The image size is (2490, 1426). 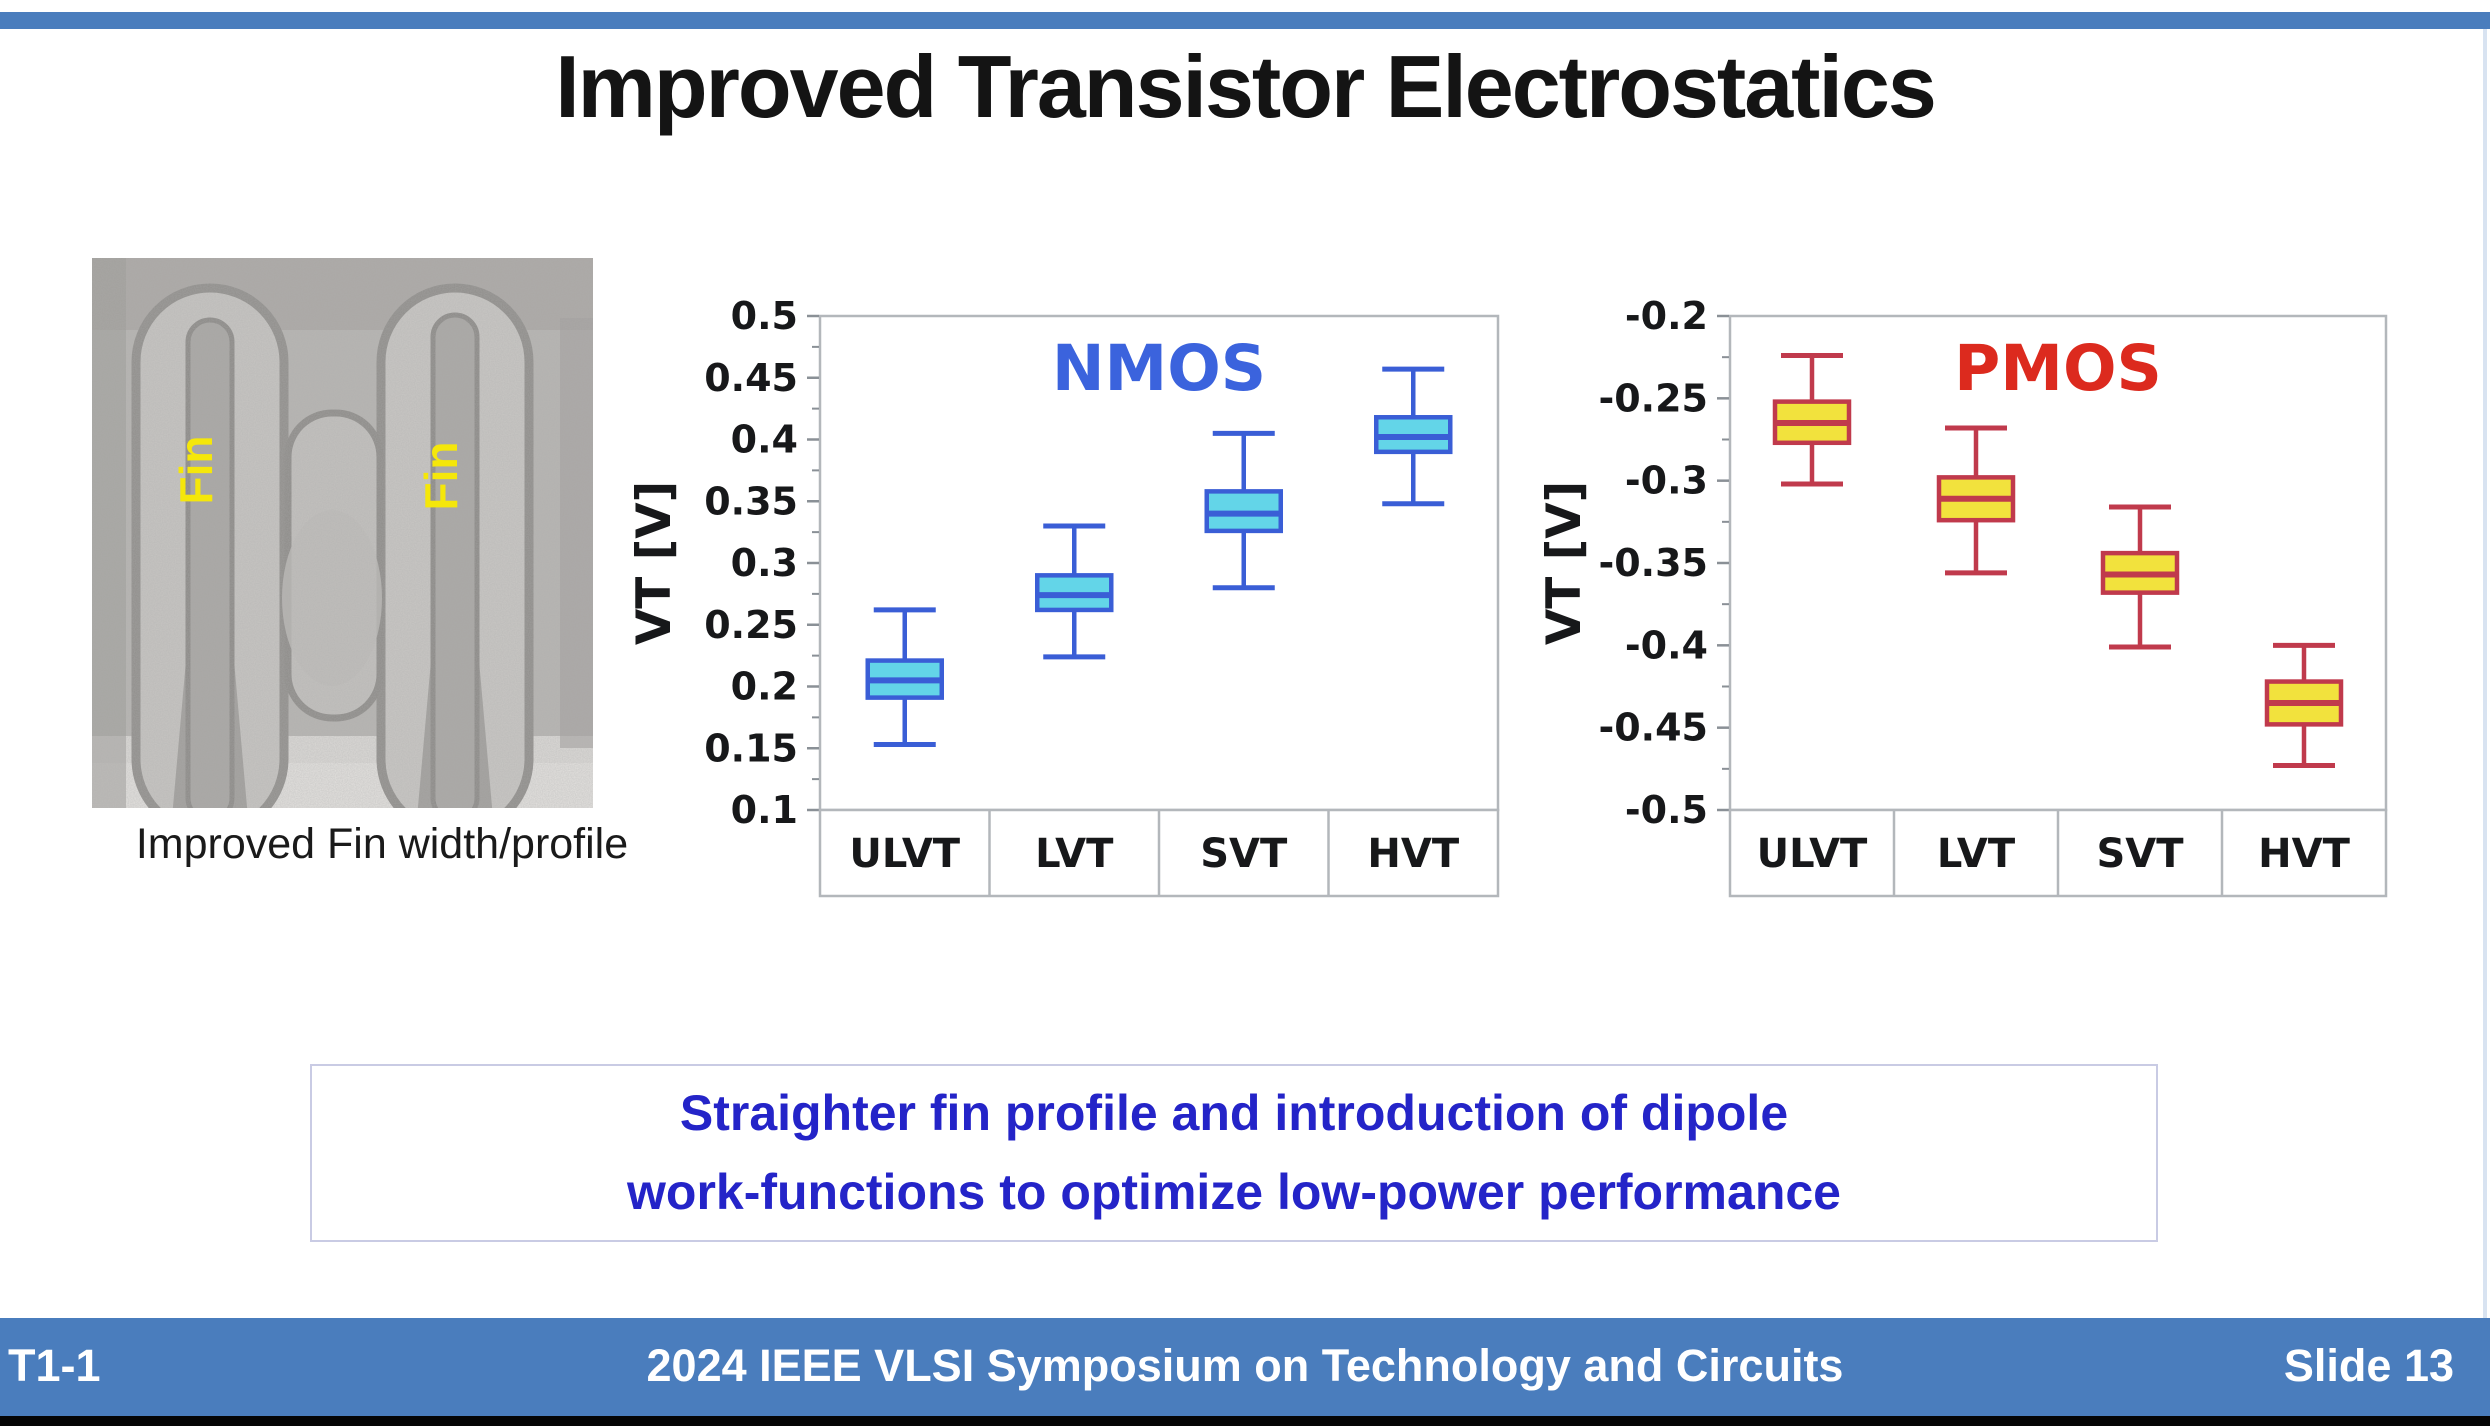 What do you see at coordinates (342, 533) in the screenshot?
I see `tem-noise-overlay` at bounding box center [342, 533].